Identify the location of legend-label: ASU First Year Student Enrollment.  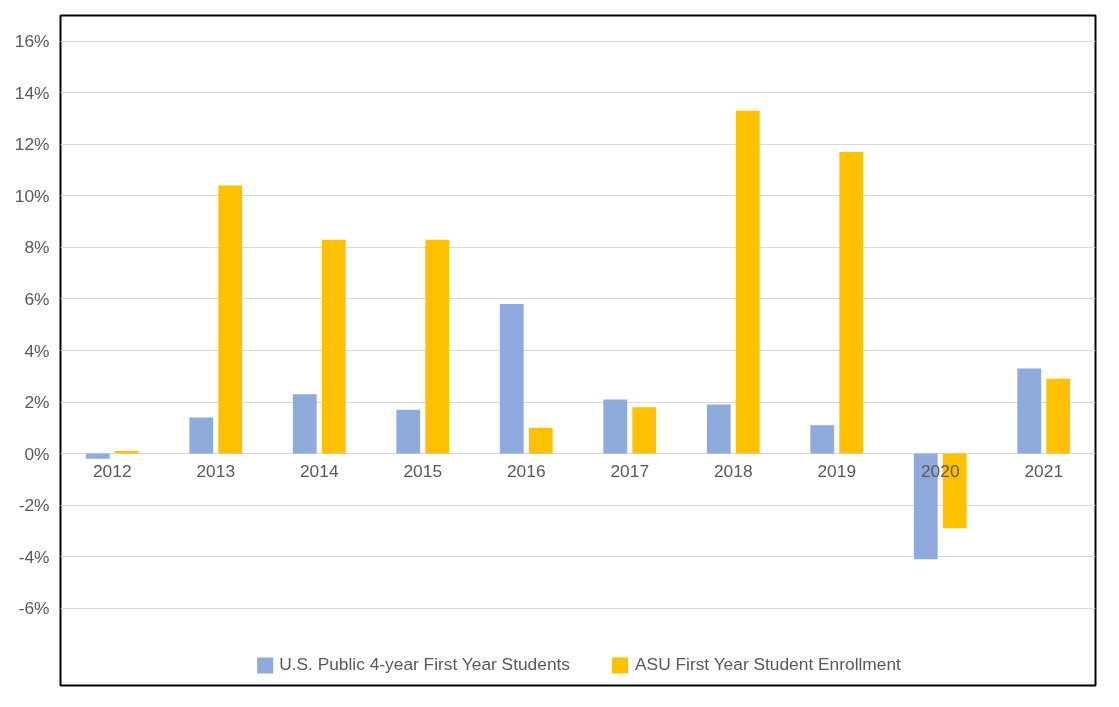
(768, 664).